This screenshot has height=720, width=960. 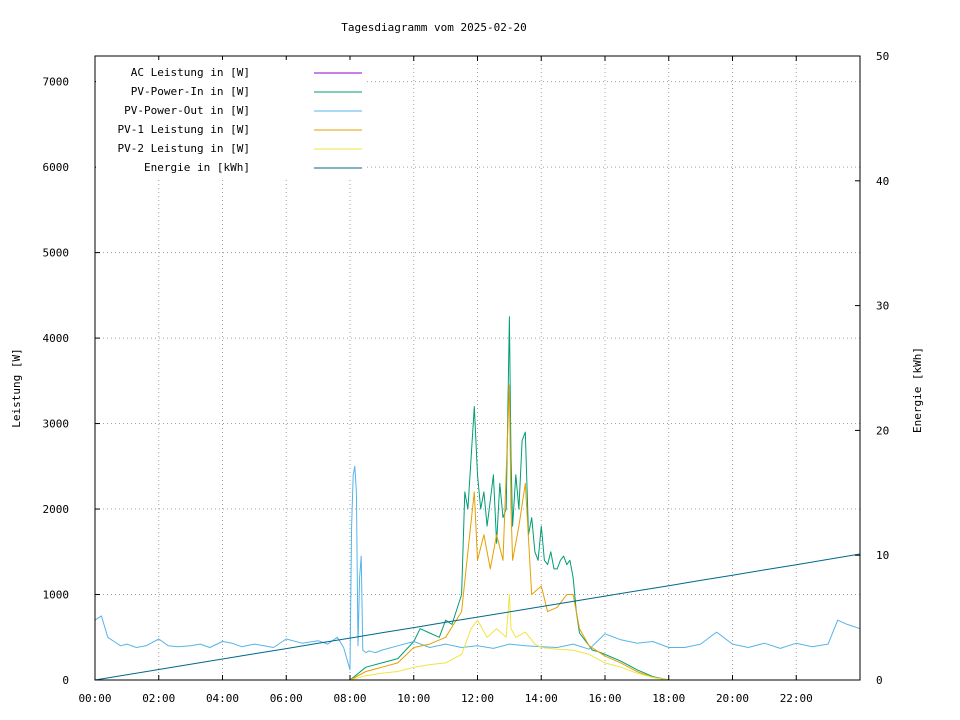 What do you see at coordinates (668, 698) in the screenshot?
I see `x-tick-label: 18:00` at bounding box center [668, 698].